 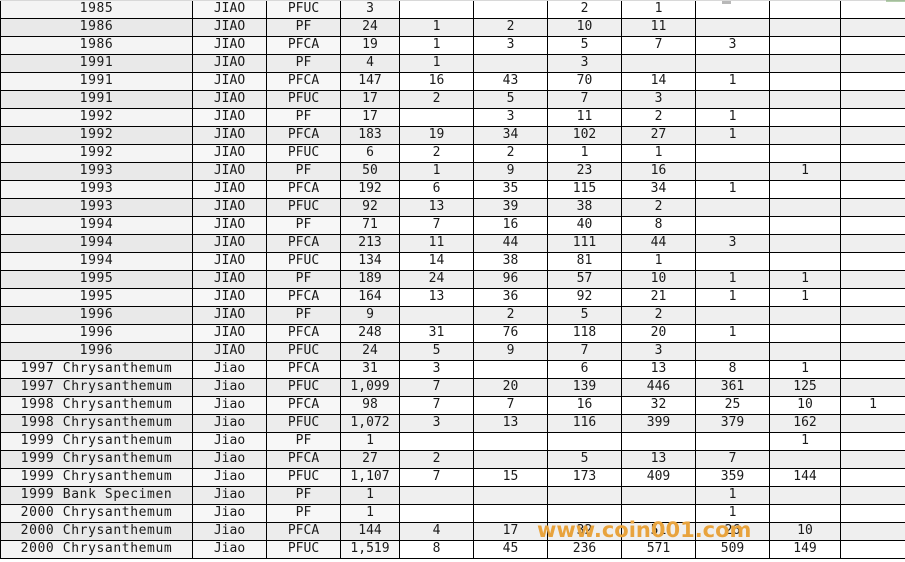 What do you see at coordinates (658, 351) in the screenshot?
I see `cell-g4: 3` at bounding box center [658, 351].